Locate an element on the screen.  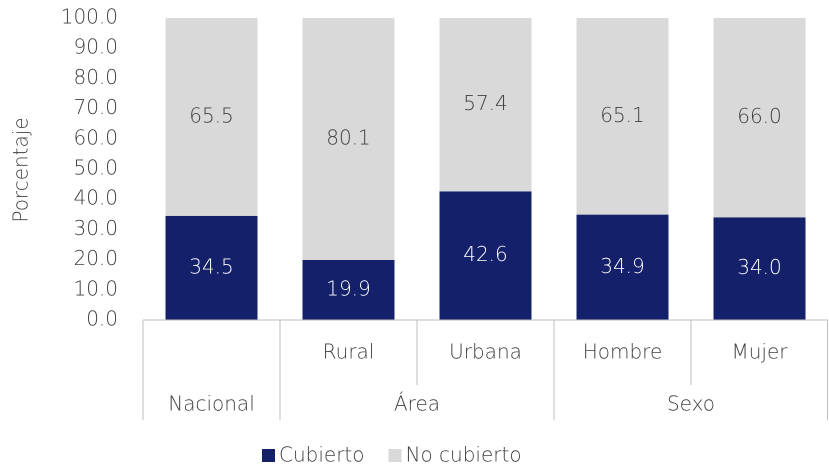
x-tick-label: Hombre is located at coordinates (623, 352).